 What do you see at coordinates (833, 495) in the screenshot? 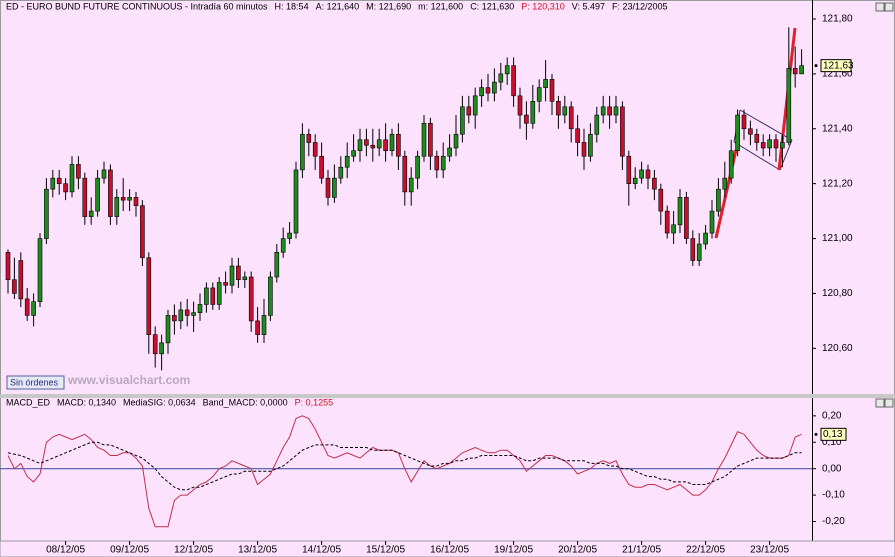
I see `y-tick-label: -0,10` at bounding box center [833, 495].